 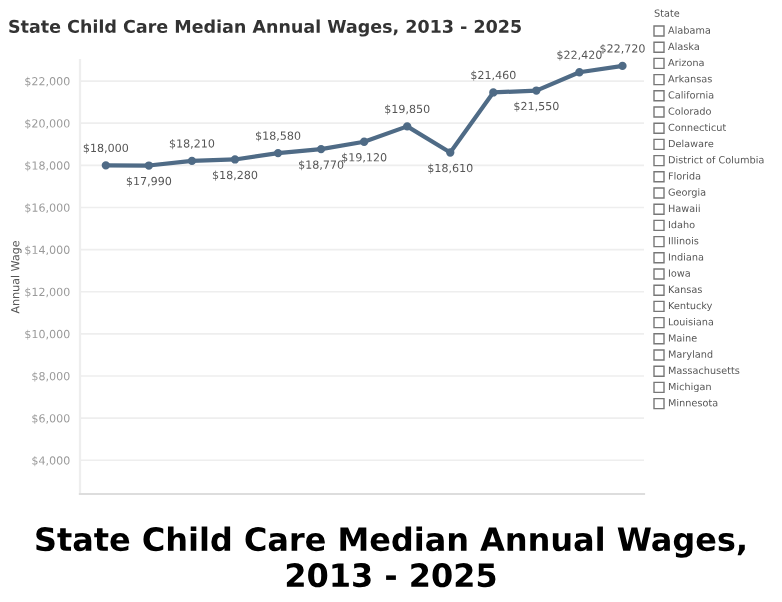 I want to click on text: State Child Care Median Annual Wages, 2013 - 2025, so click(x=390, y=557).